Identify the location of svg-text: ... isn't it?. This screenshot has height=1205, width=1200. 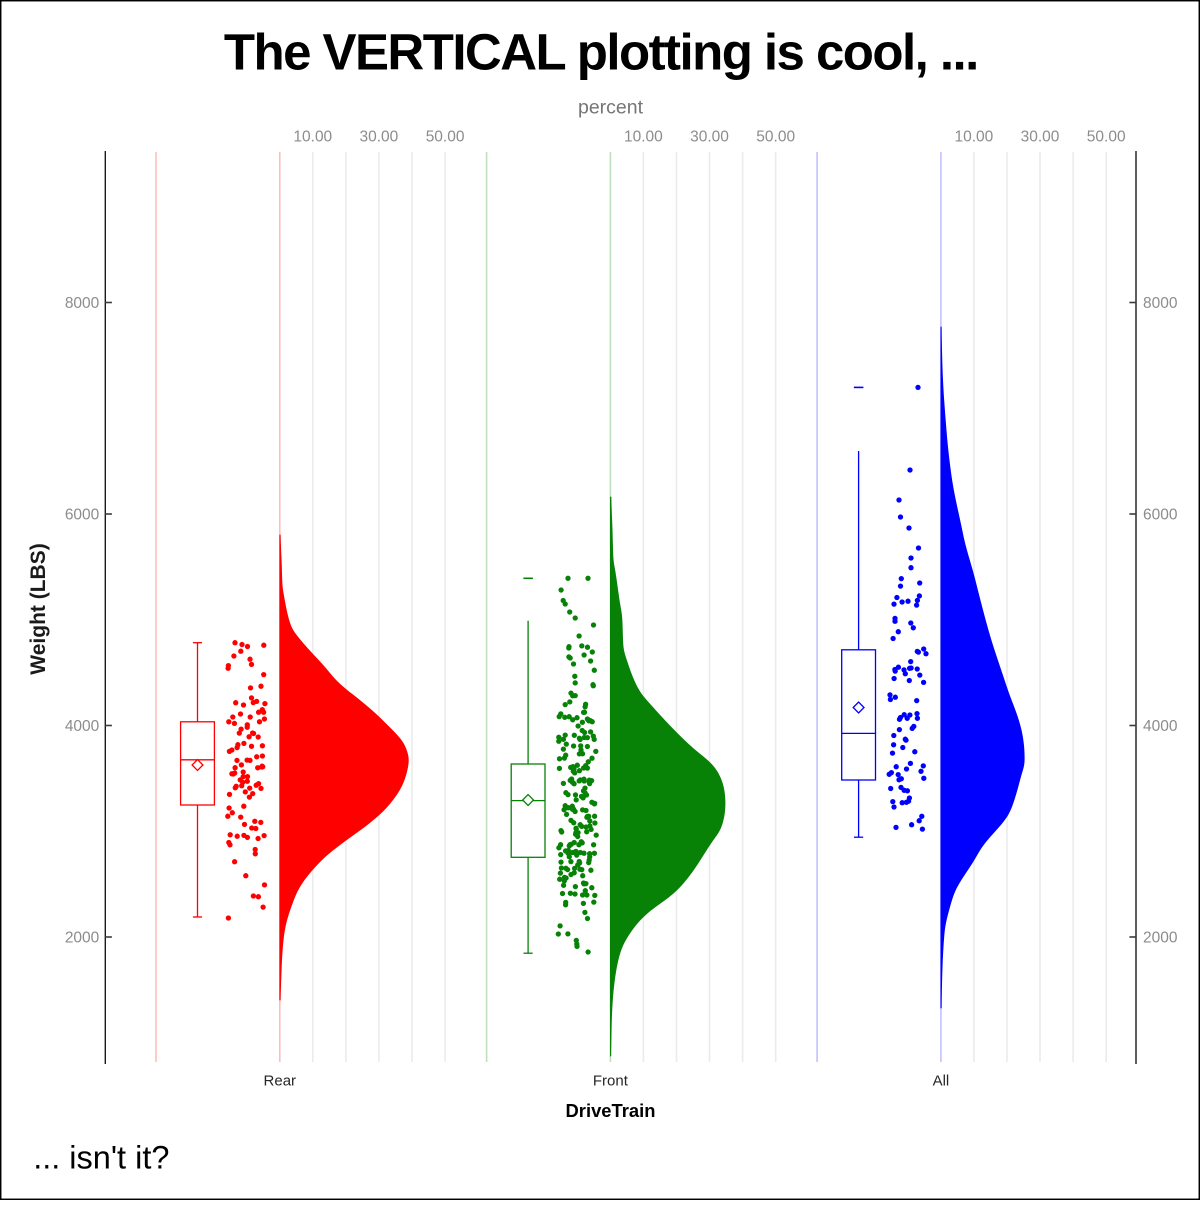
(101, 1157).